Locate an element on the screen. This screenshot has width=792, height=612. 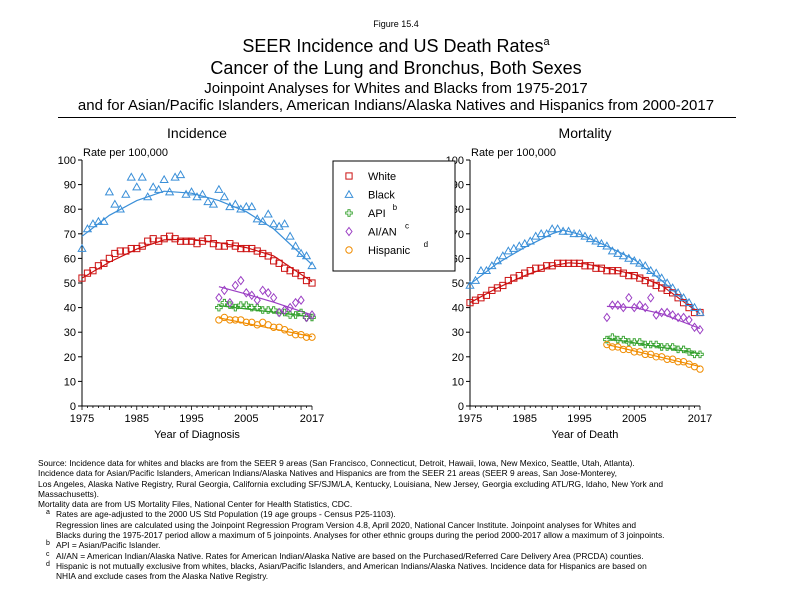
series-black is located at coordinates (585, 270).